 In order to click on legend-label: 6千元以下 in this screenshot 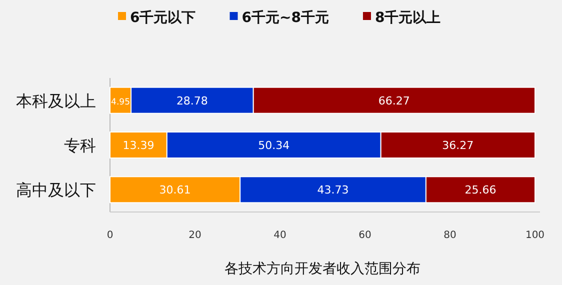, I will do `click(163, 17)`.